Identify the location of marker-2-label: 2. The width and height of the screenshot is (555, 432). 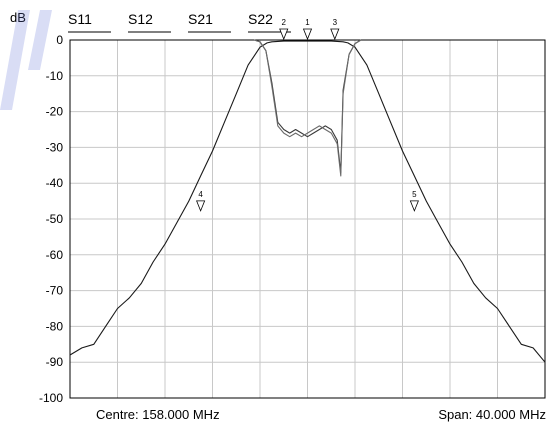
(284, 22).